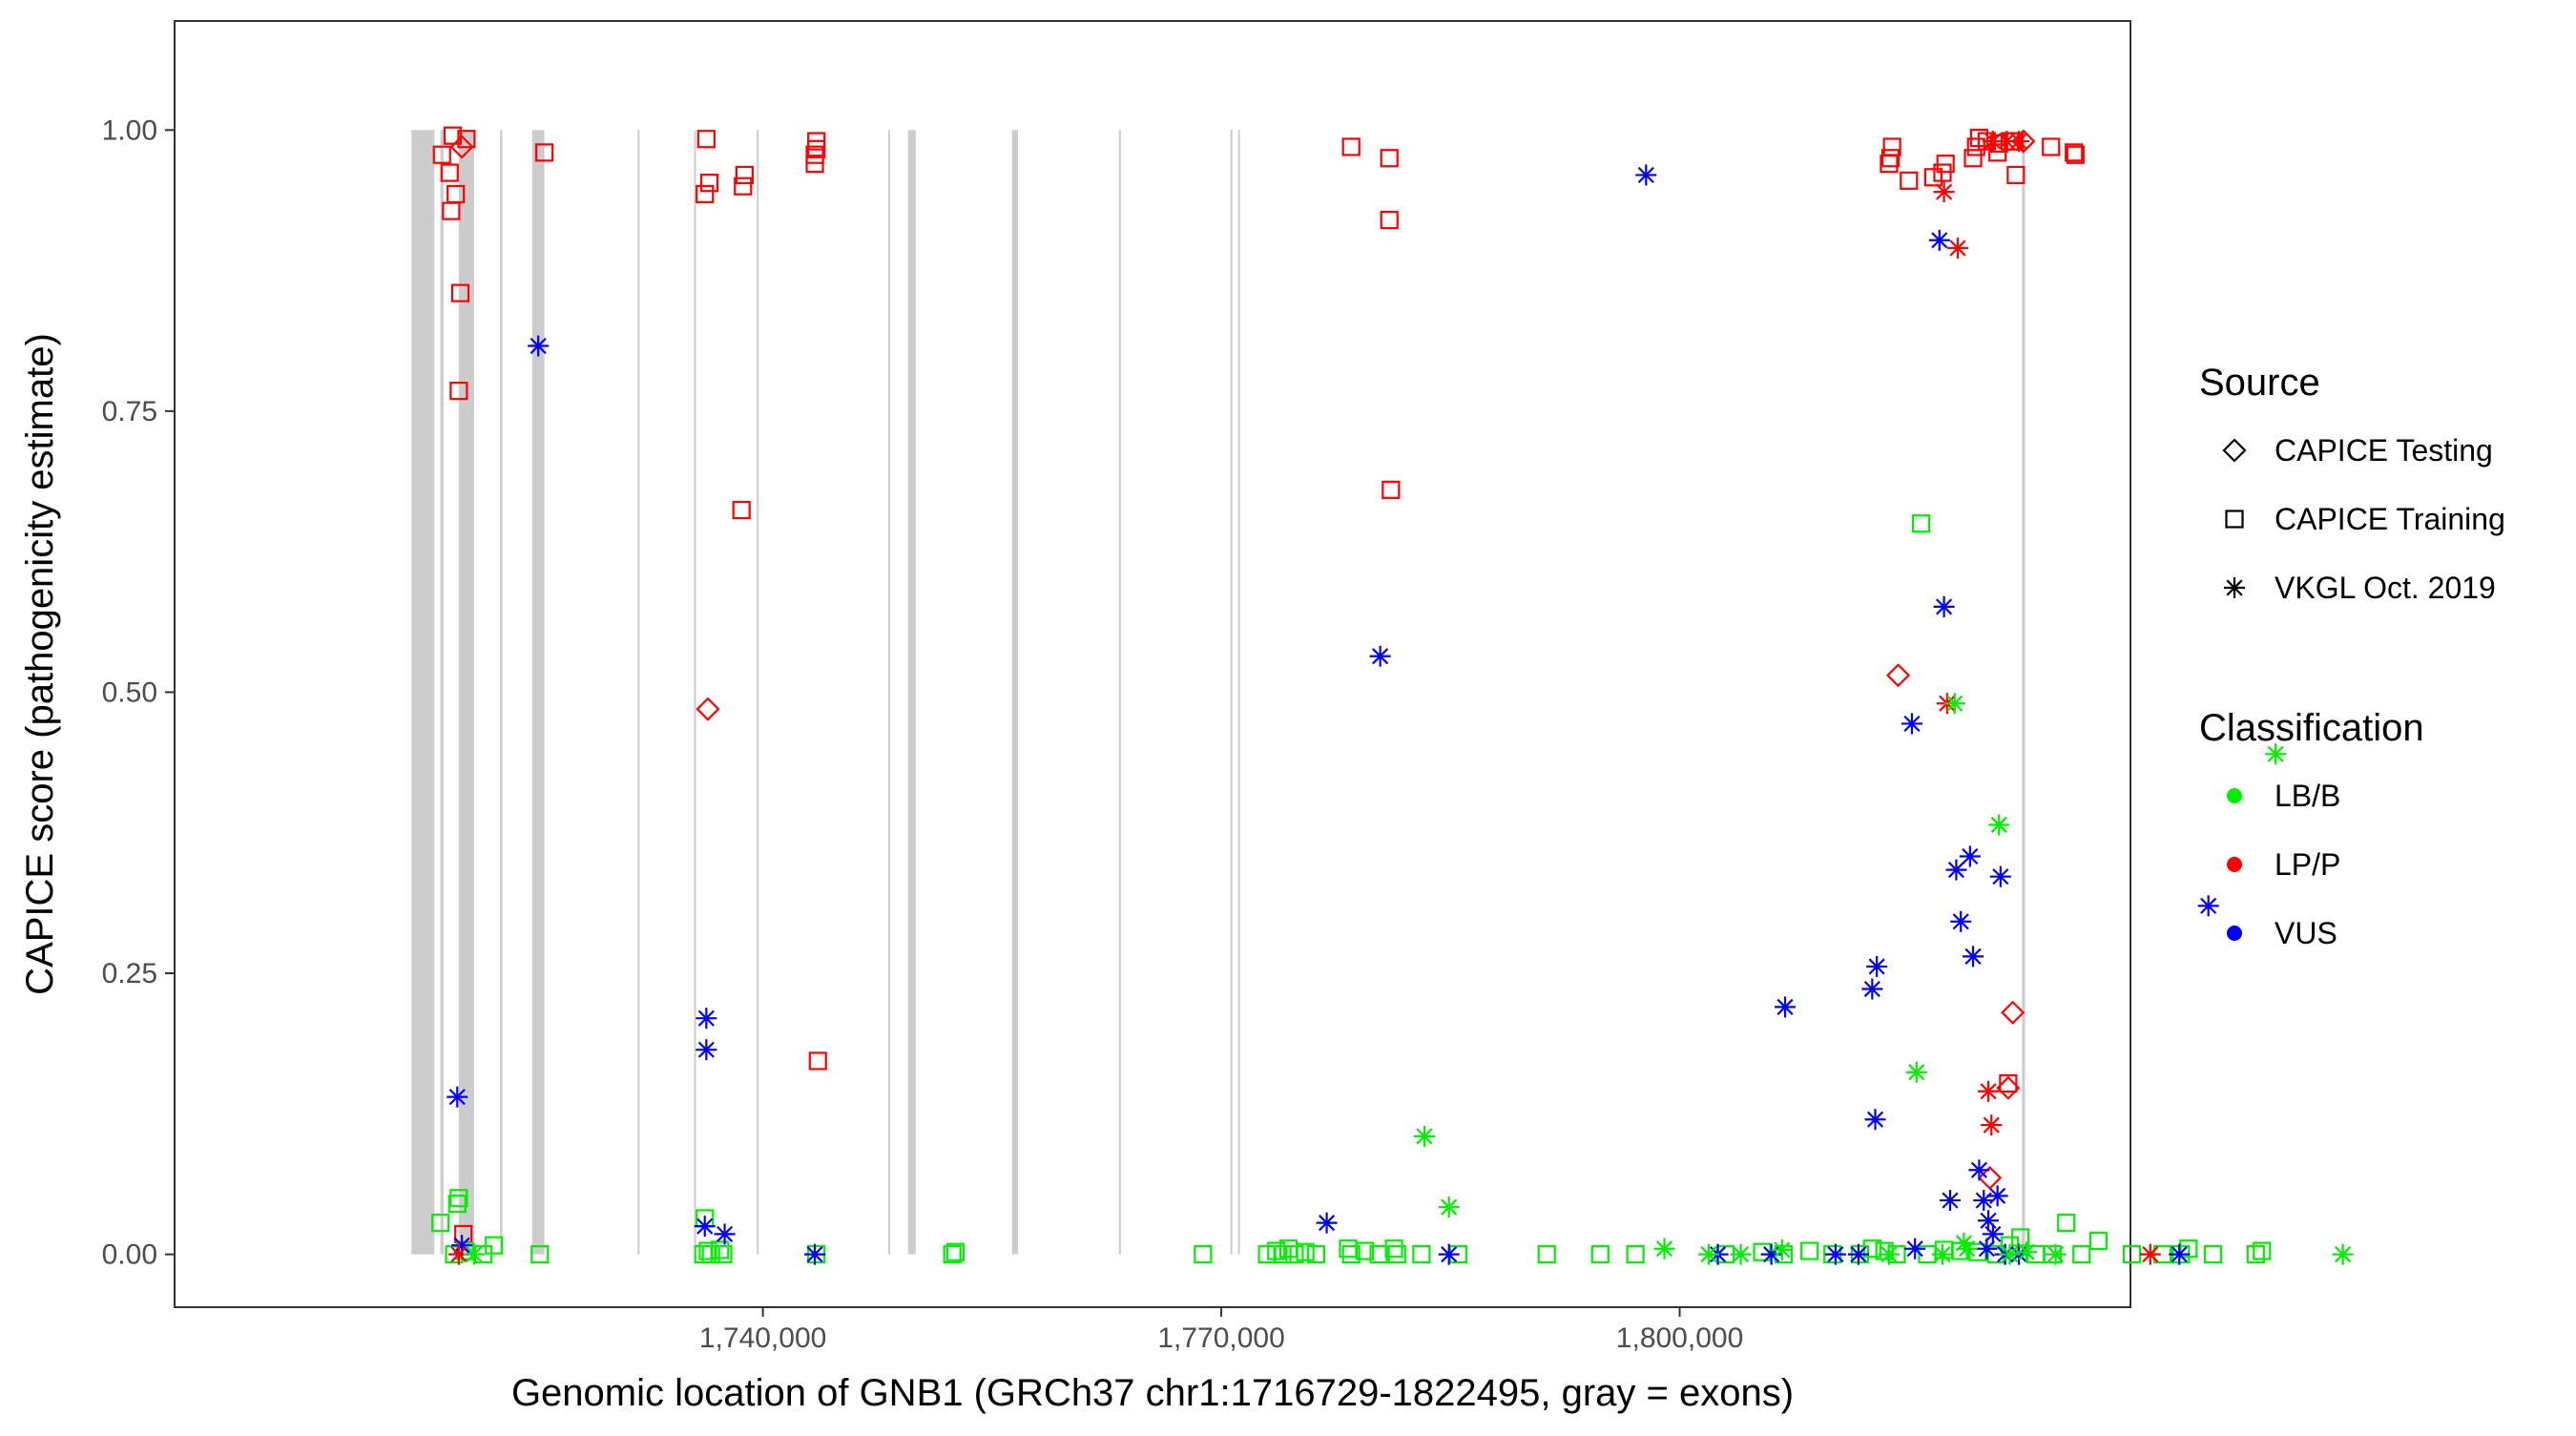 The image size is (2576, 1436). Describe the element at coordinates (2234, 450) in the screenshot. I see `legend-key-diamond` at that location.